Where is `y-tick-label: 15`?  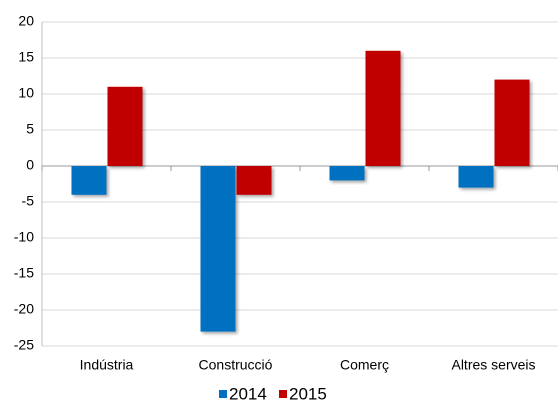 y-tick-label: 15 is located at coordinates (26, 57).